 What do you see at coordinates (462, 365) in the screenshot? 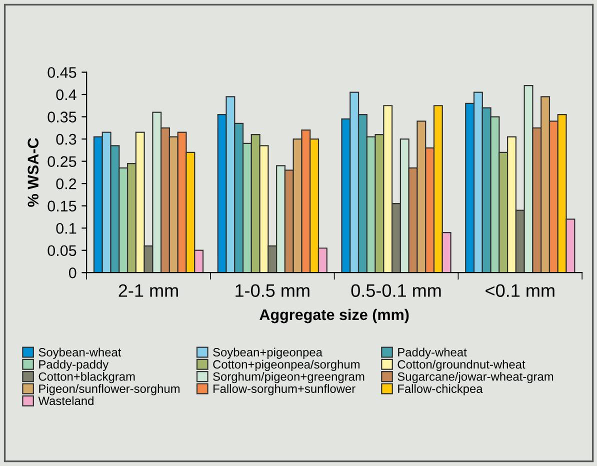
I see `legend-label: Cotton/groundnut-wheat` at bounding box center [462, 365].